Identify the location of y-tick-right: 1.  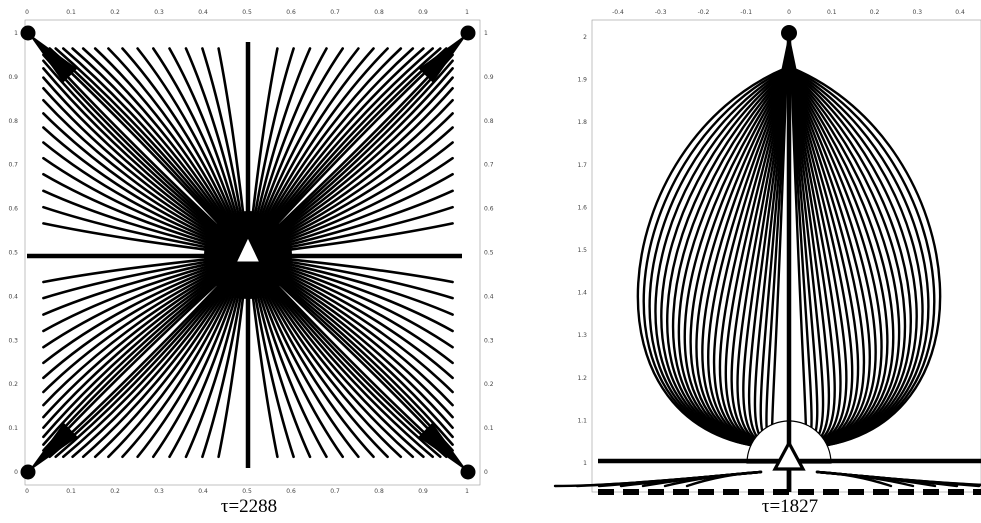
(486, 33).